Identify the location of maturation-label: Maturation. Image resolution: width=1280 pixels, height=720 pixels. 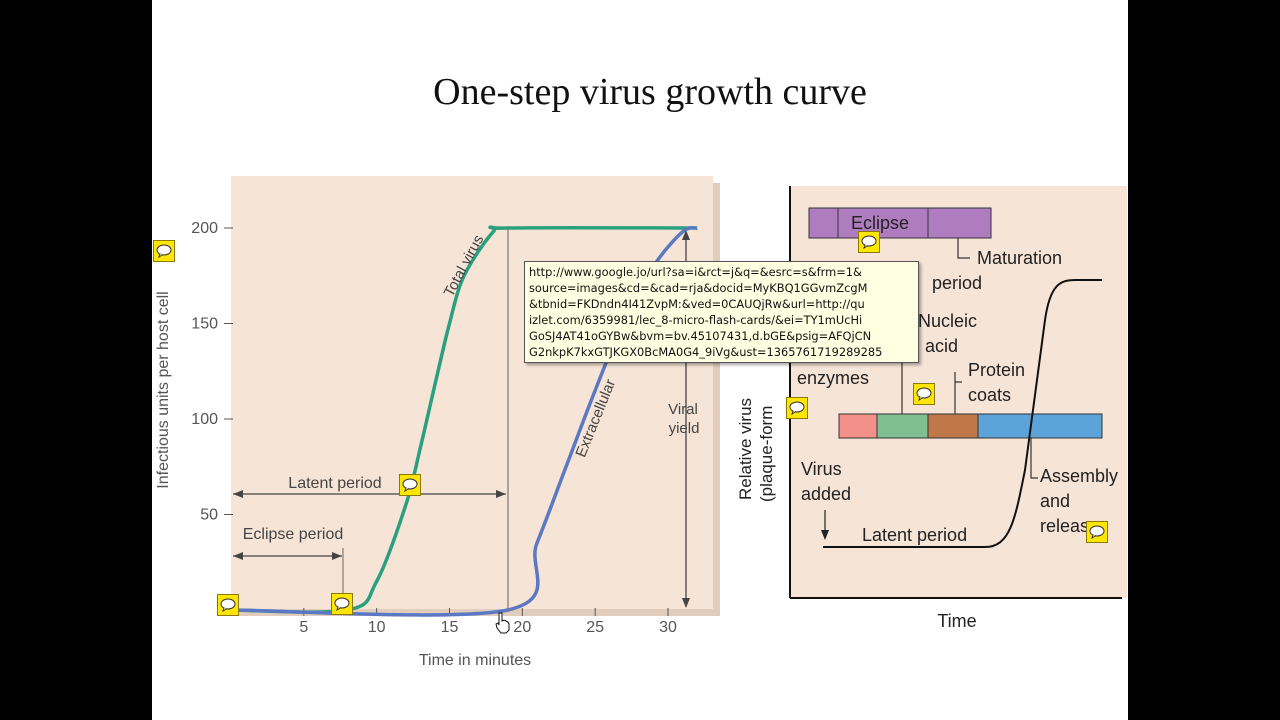
(1019, 258).